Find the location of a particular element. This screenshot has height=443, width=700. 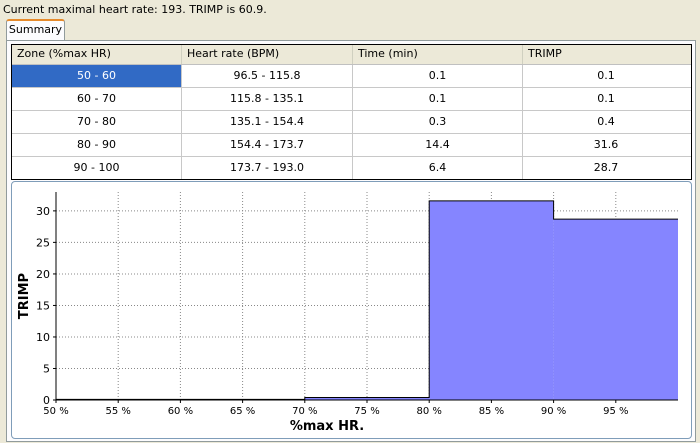

x-tick-label: 95 % is located at coordinates (615, 411).